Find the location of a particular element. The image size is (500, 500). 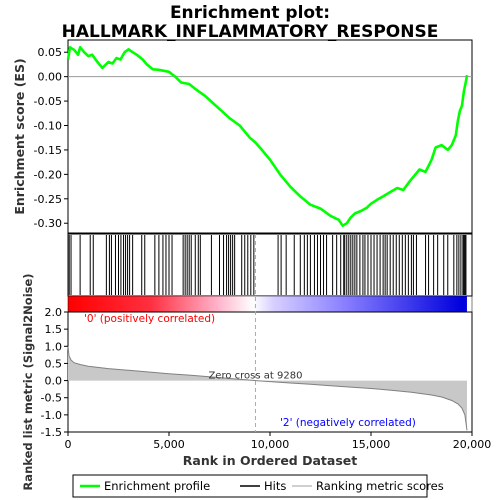

rank-y-tick-label: 0.5 is located at coordinates (54, 363).